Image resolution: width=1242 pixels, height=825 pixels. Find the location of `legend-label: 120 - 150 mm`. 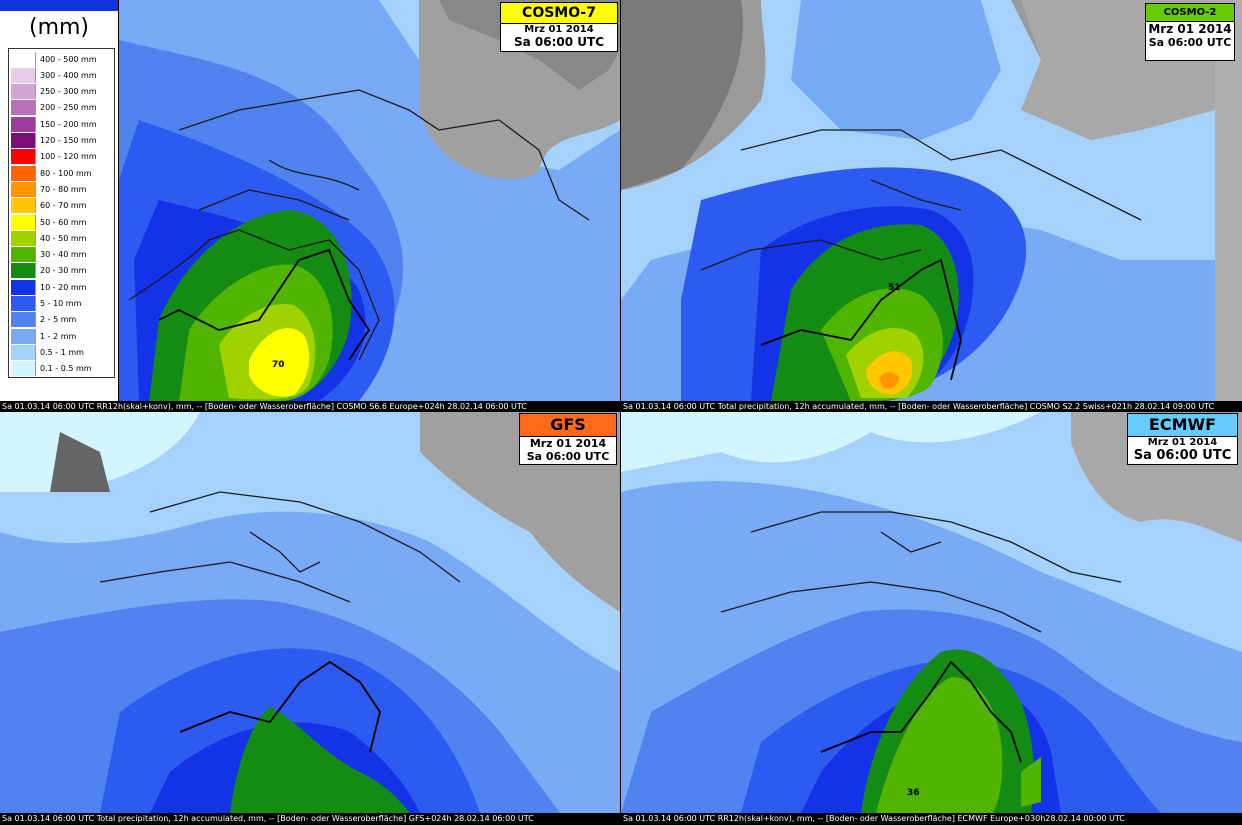

legend-label: 120 - 150 mm is located at coordinates (68, 140).